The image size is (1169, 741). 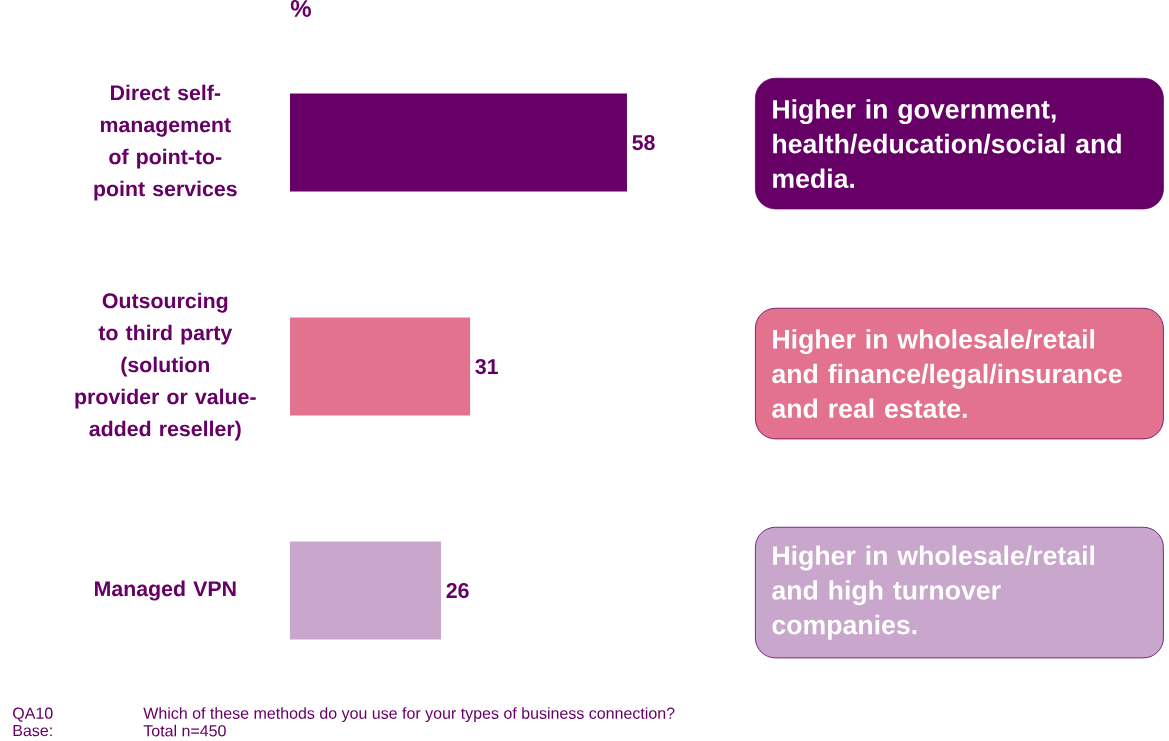 I want to click on data-label: 26, so click(x=457, y=591).